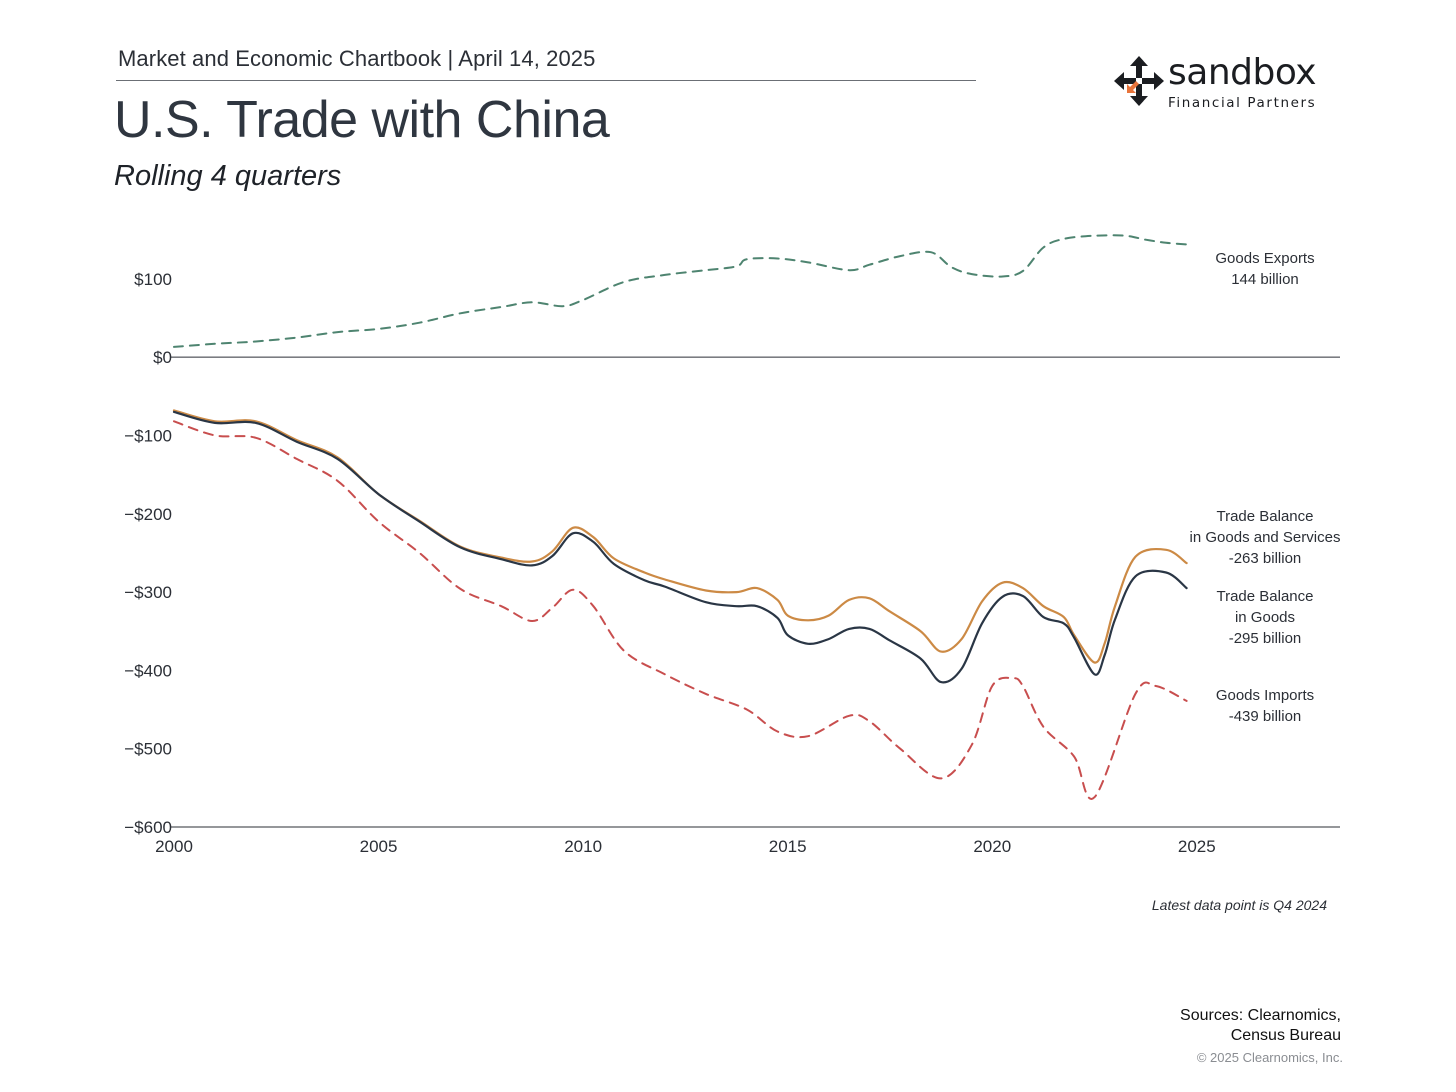  I want to click on y-tick-label: $0, so click(162, 357).